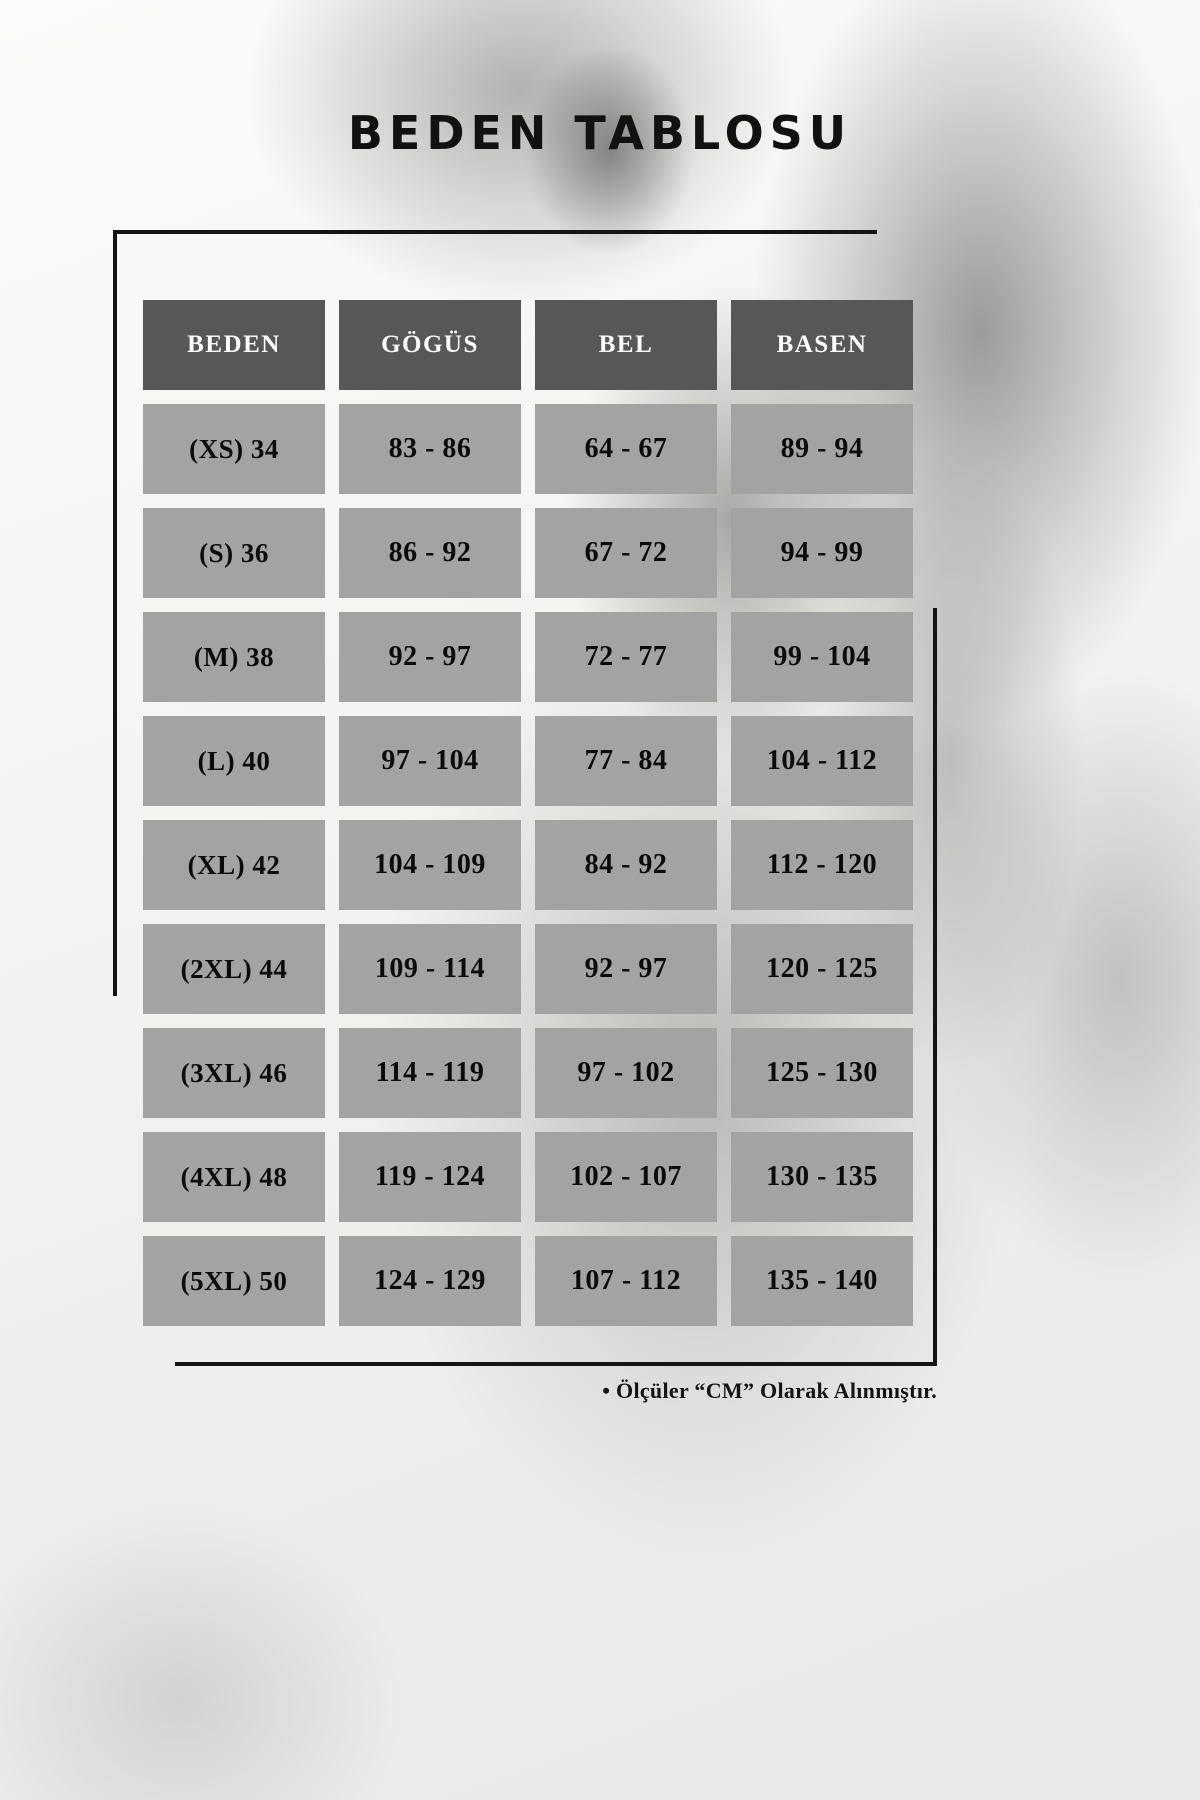  I want to click on cell-gogus: 86 - 92, so click(430, 553).